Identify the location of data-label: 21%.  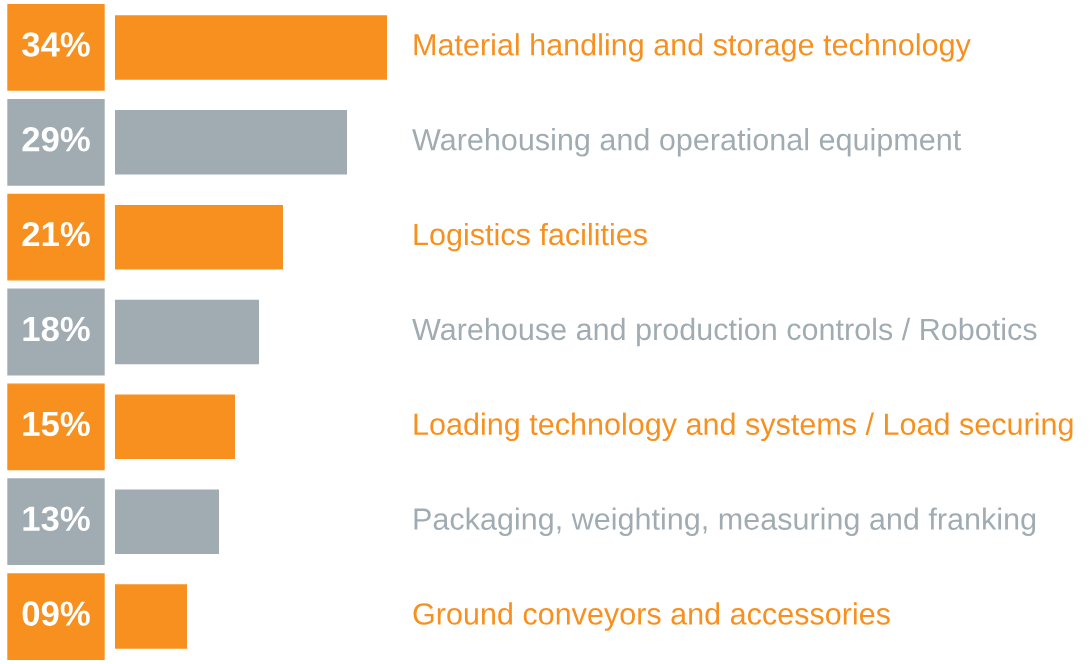
(56, 234).